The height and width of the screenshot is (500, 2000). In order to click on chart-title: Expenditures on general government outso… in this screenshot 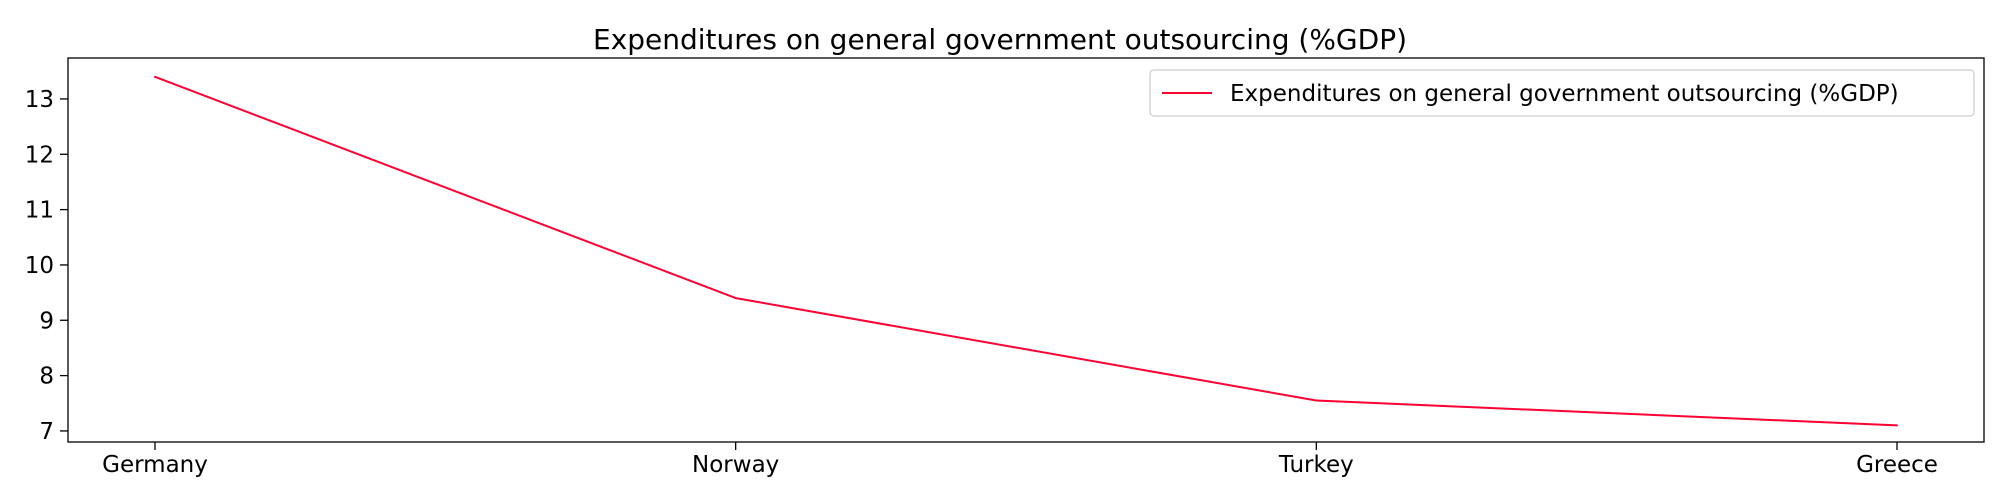, I will do `click(1000, 39)`.